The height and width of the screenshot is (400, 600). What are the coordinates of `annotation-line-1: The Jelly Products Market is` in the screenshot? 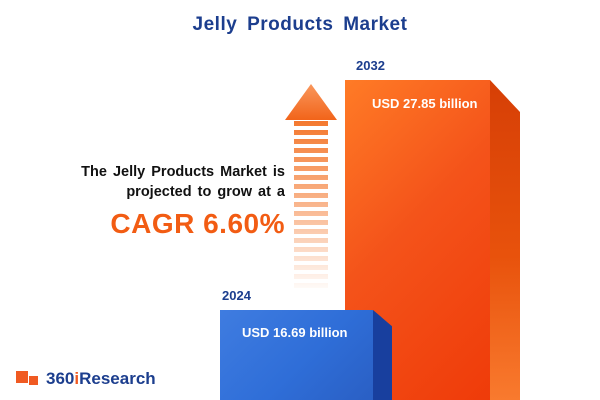 It's located at (183, 172).